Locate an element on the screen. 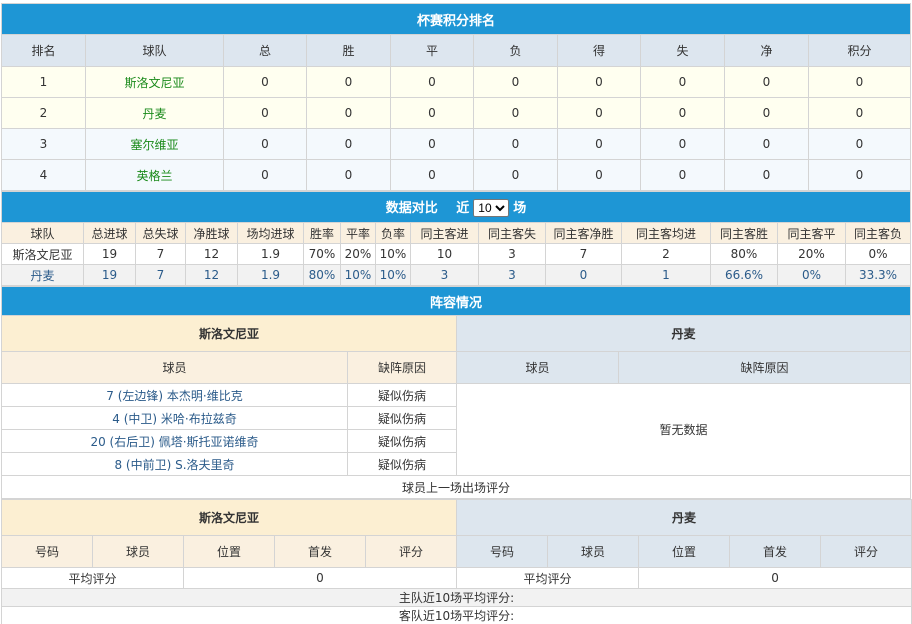 The width and height of the screenshot is (912, 624). compare-header: 同主客均进 is located at coordinates (666, 233).